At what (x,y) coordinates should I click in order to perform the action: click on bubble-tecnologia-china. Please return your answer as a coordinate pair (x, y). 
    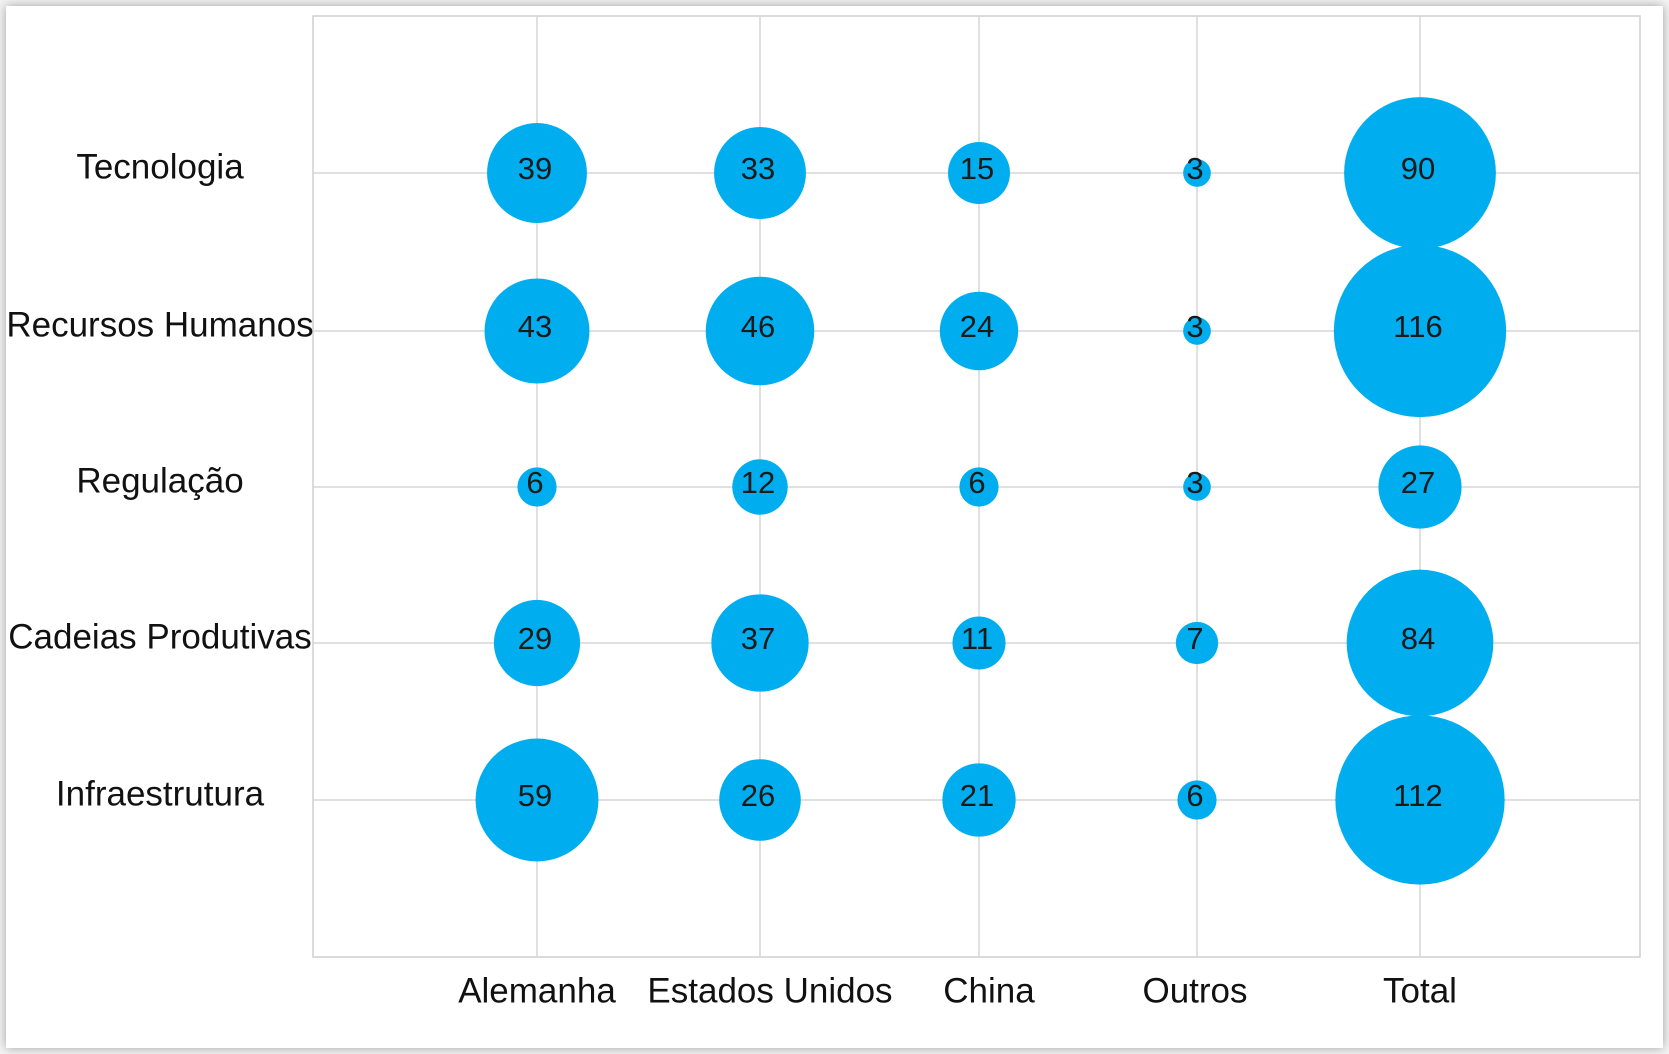
    Looking at the image, I should click on (979, 173).